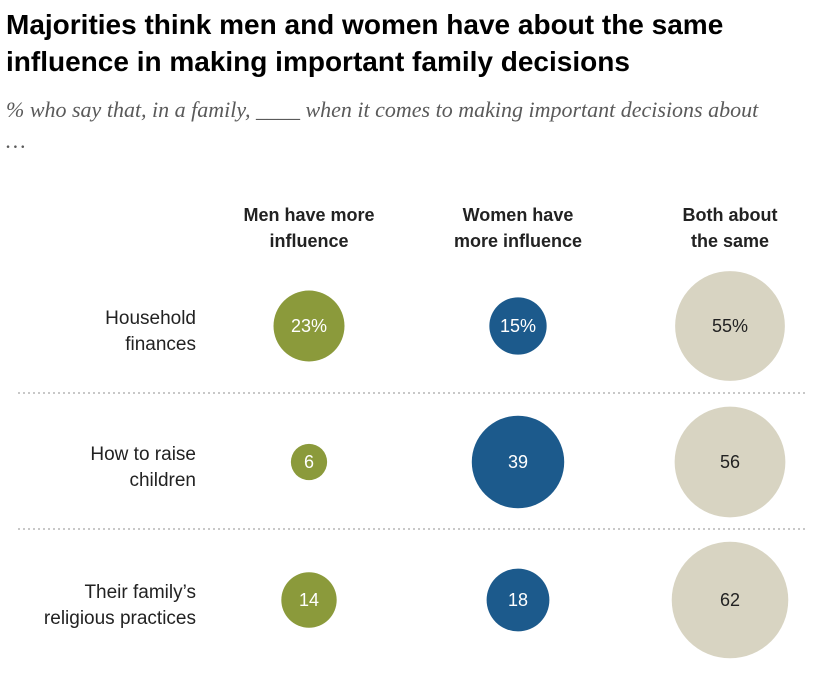 This screenshot has width=816, height=686. Describe the element at coordinates (308, 215) in the screenshot. I see `column-header: Men have more` at that location.